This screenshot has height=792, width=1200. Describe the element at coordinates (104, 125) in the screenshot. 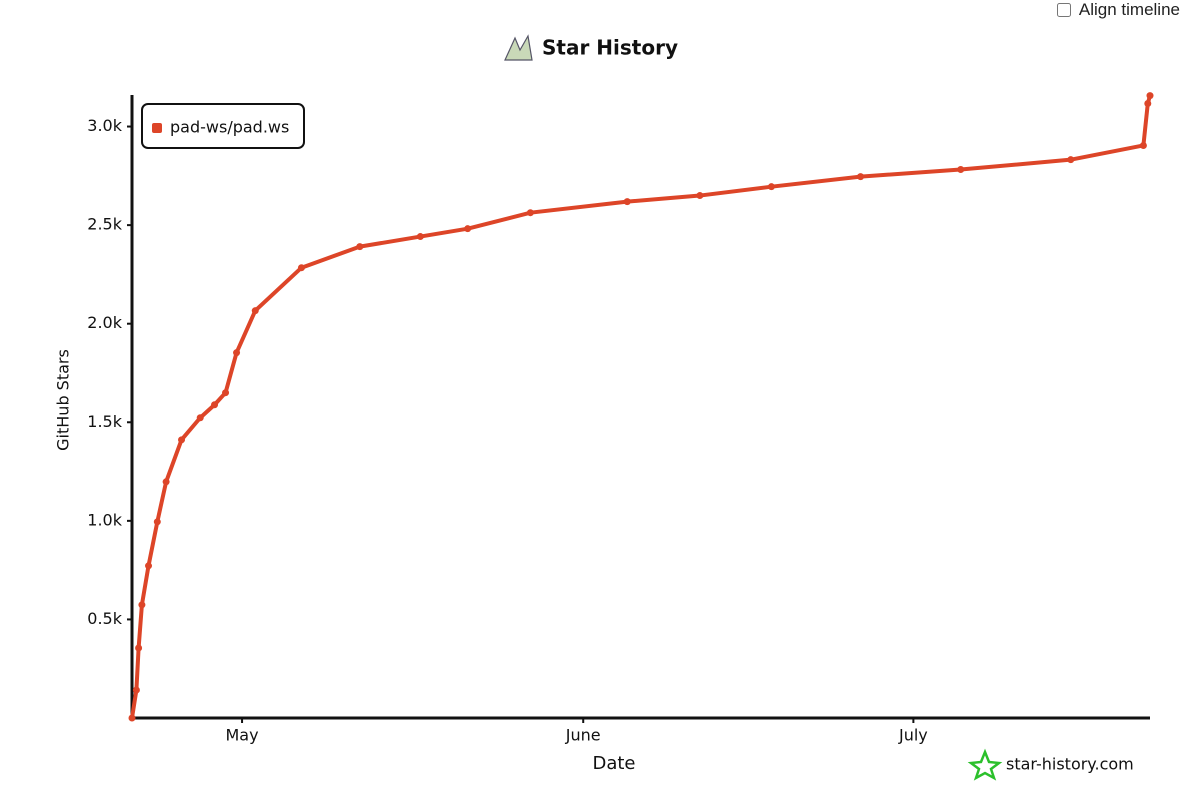

I see `y-tick-label: 3.0k` at that location.